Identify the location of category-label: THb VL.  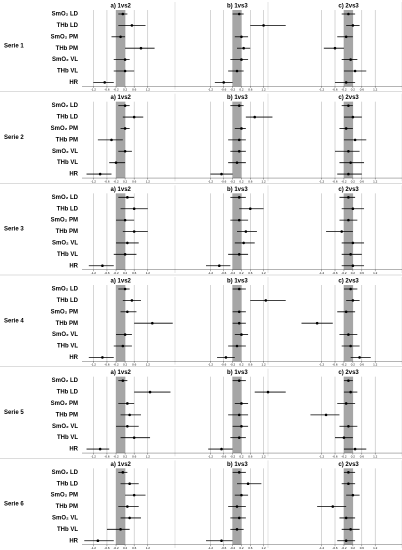
(67, 438).